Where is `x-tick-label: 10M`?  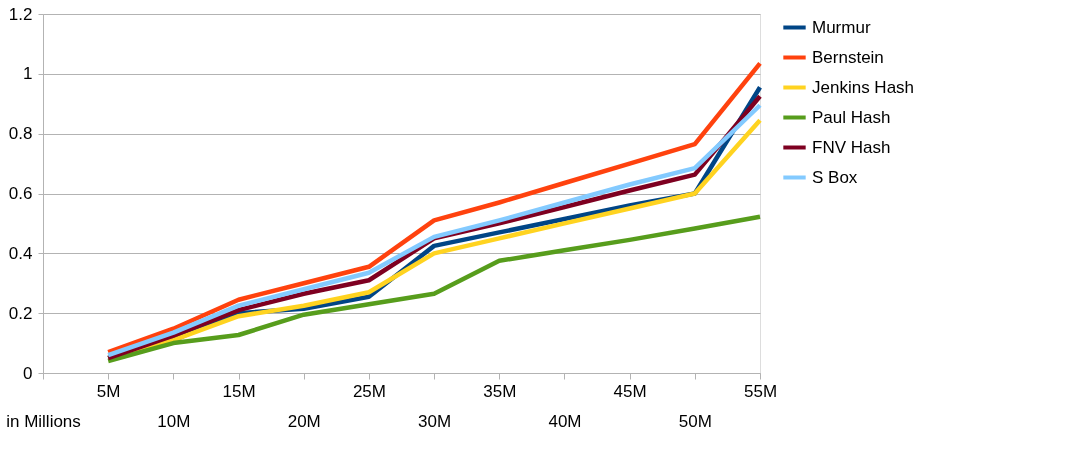
x-tick-label: 10M is located at coordinates (174, 421).